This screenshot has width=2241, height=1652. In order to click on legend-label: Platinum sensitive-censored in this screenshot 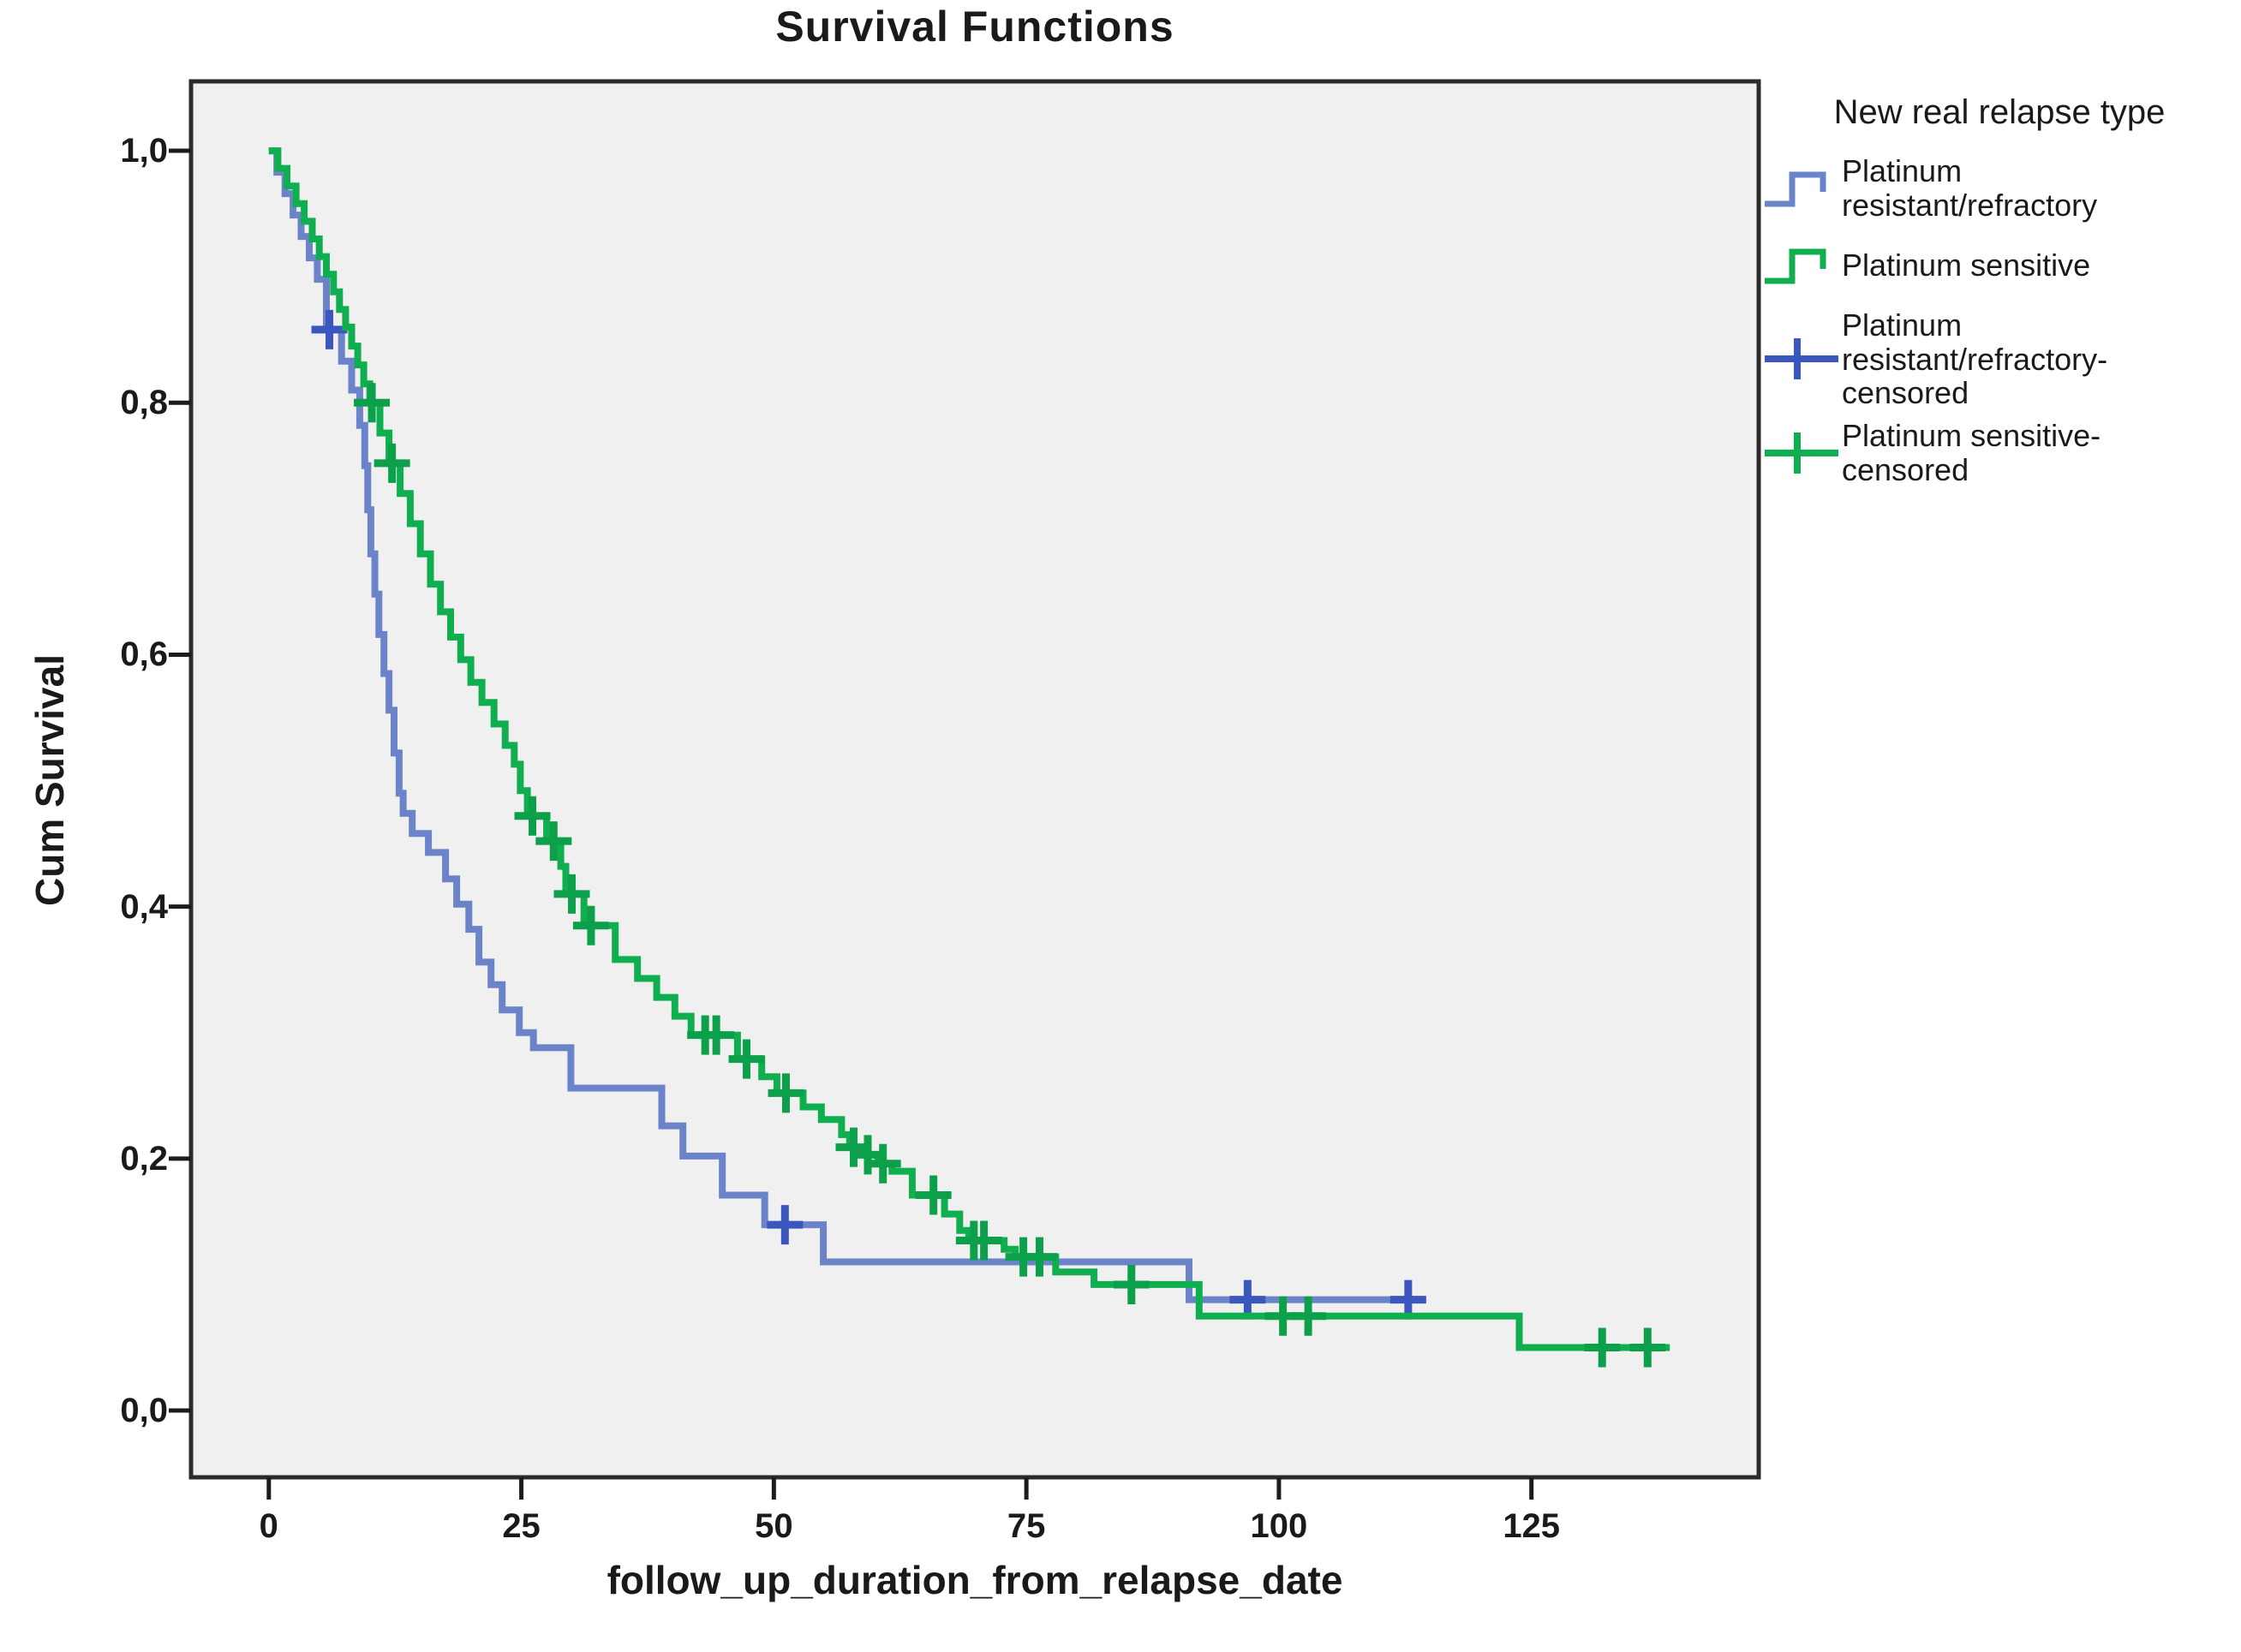, I will do `click(1971, 452)`.